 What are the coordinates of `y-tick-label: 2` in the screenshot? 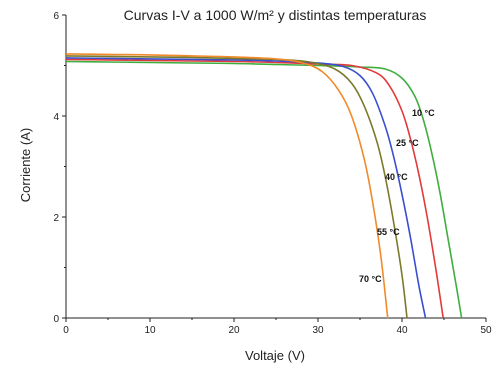 It's located at (56, 218).